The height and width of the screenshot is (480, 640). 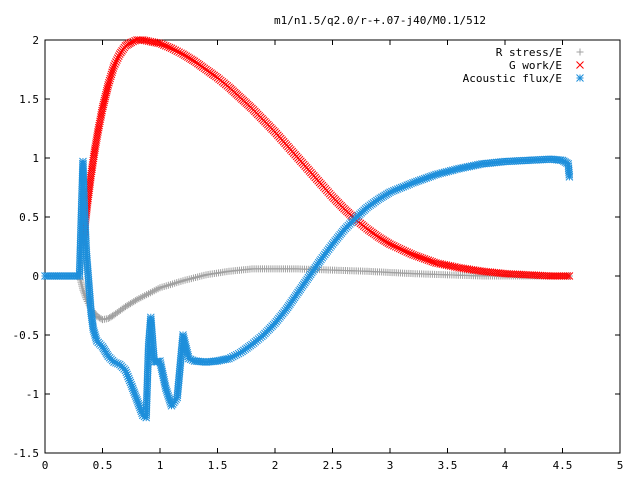 What do you see at coordinates (535, 65) in the screenshot?
I see `legend-label: G work/E` at bounding box center [535, 65].